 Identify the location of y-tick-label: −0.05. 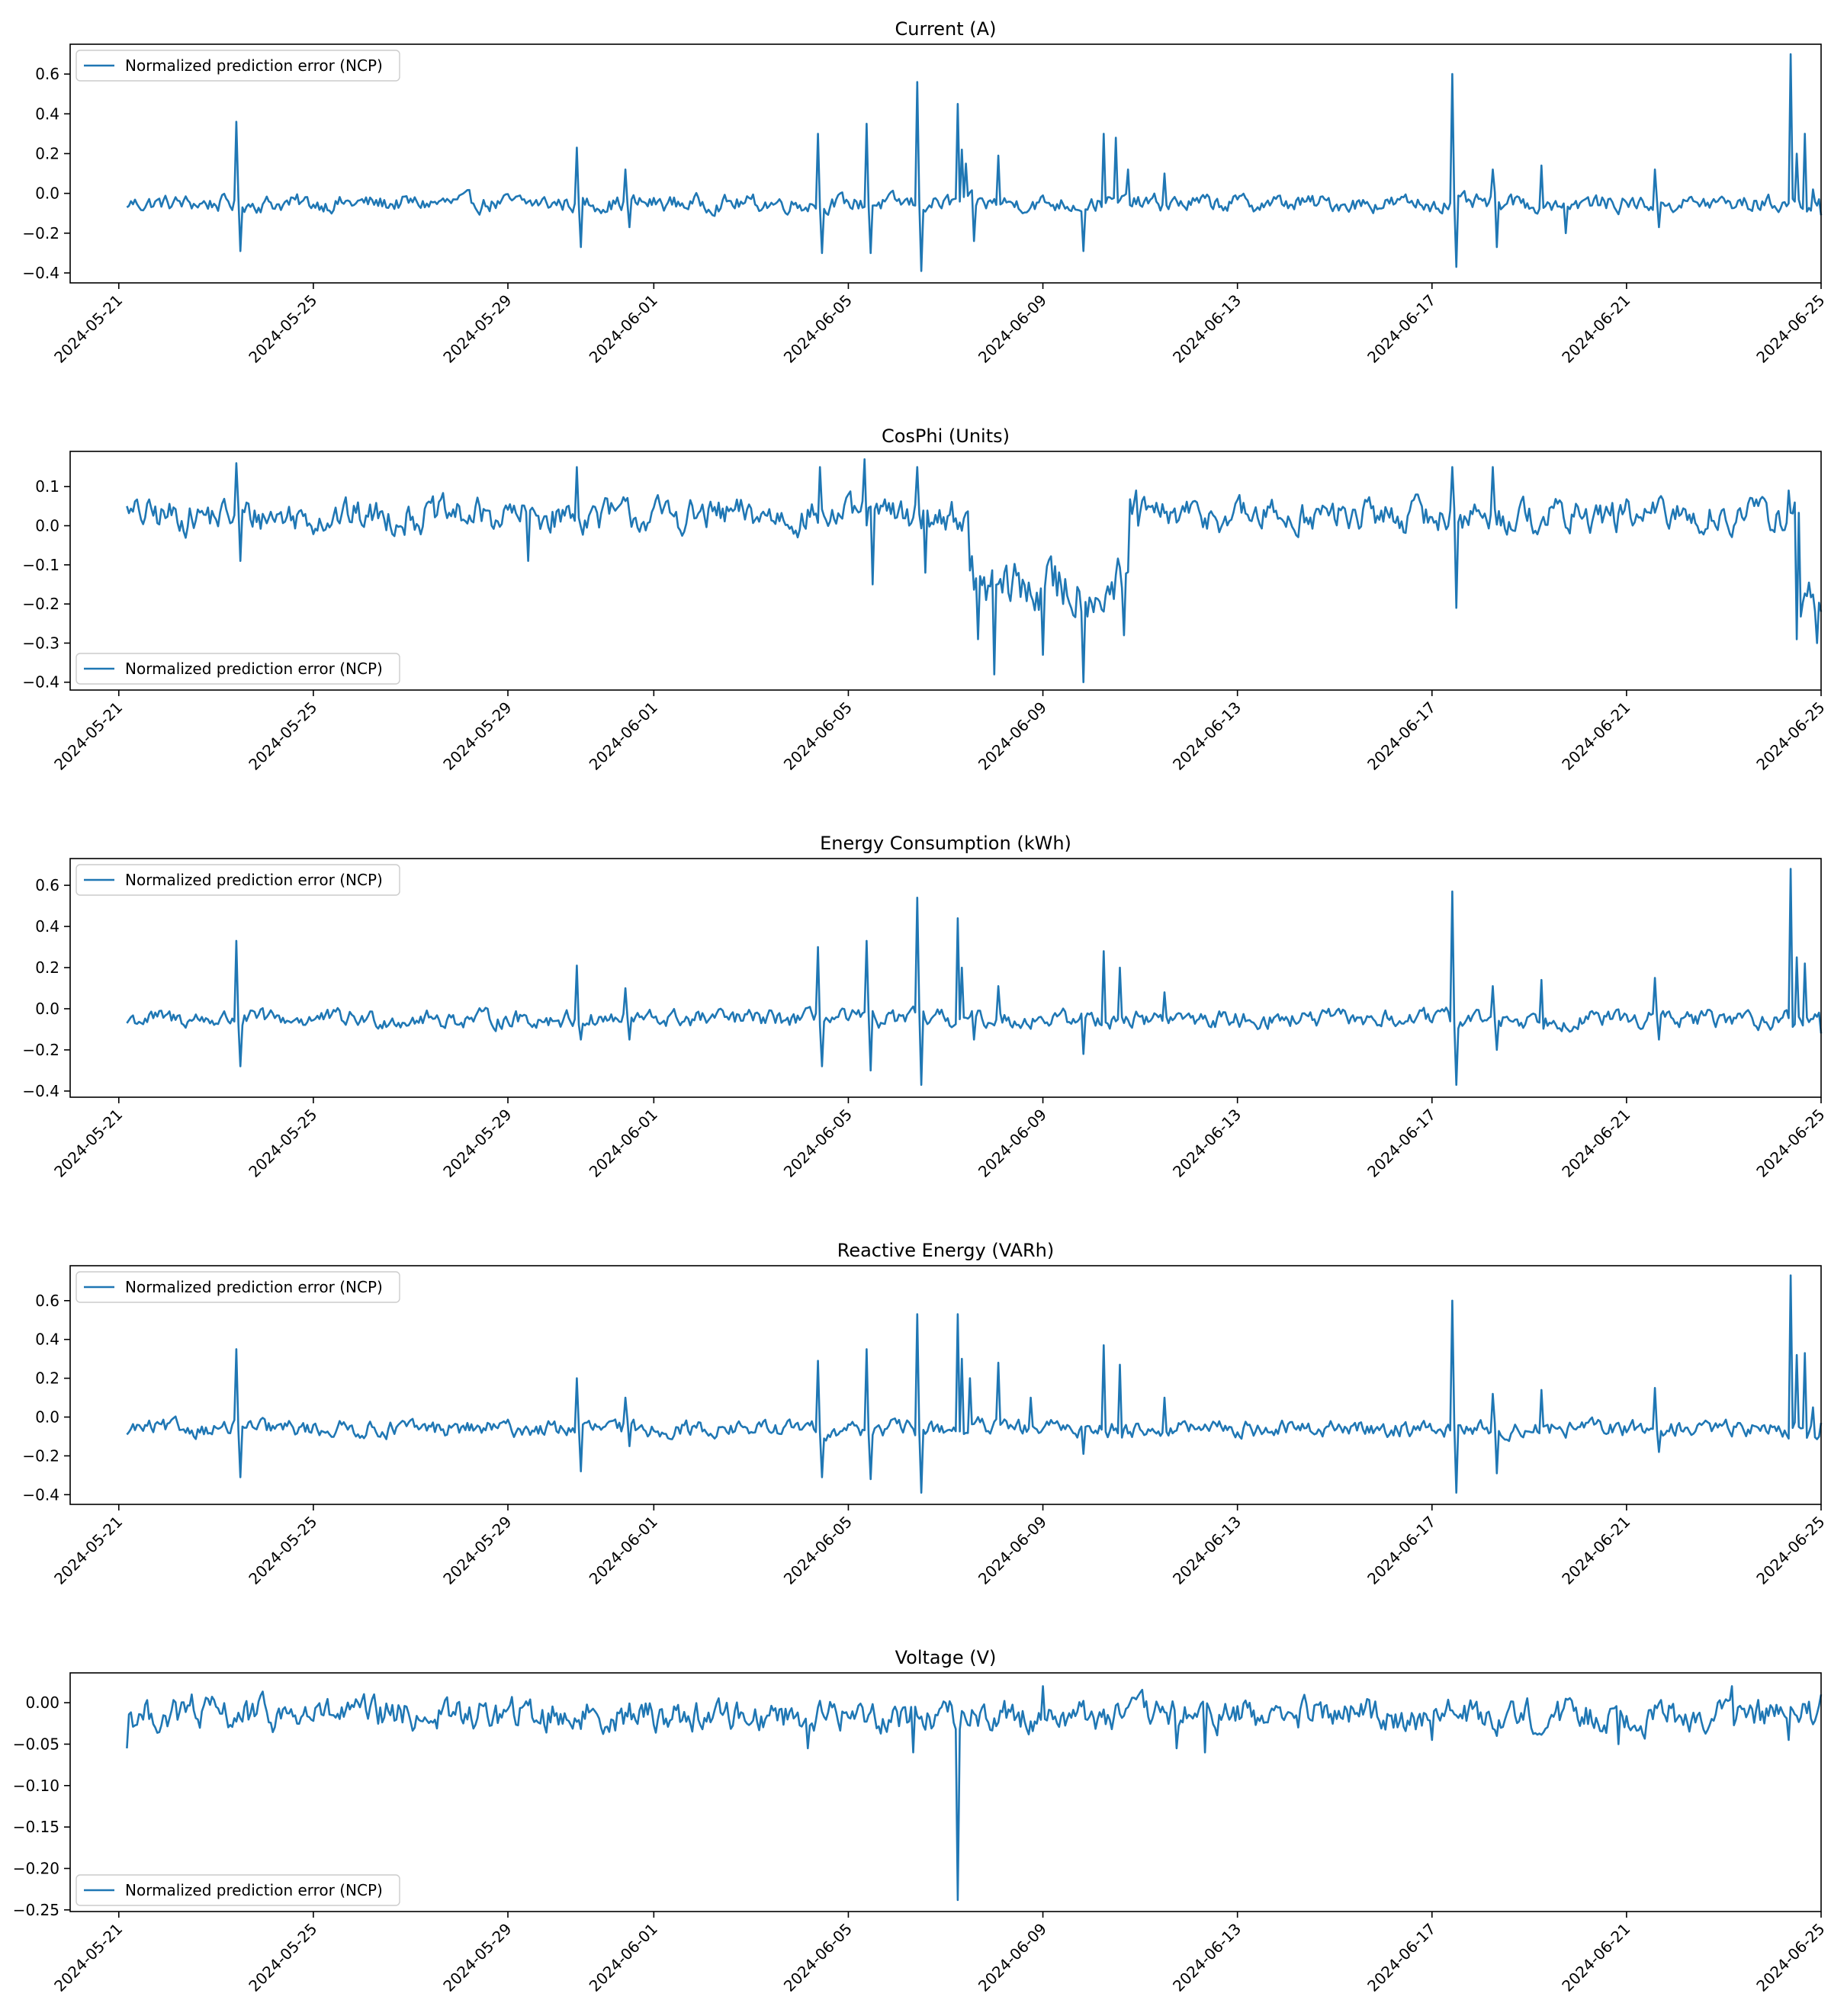
(36, 1744).